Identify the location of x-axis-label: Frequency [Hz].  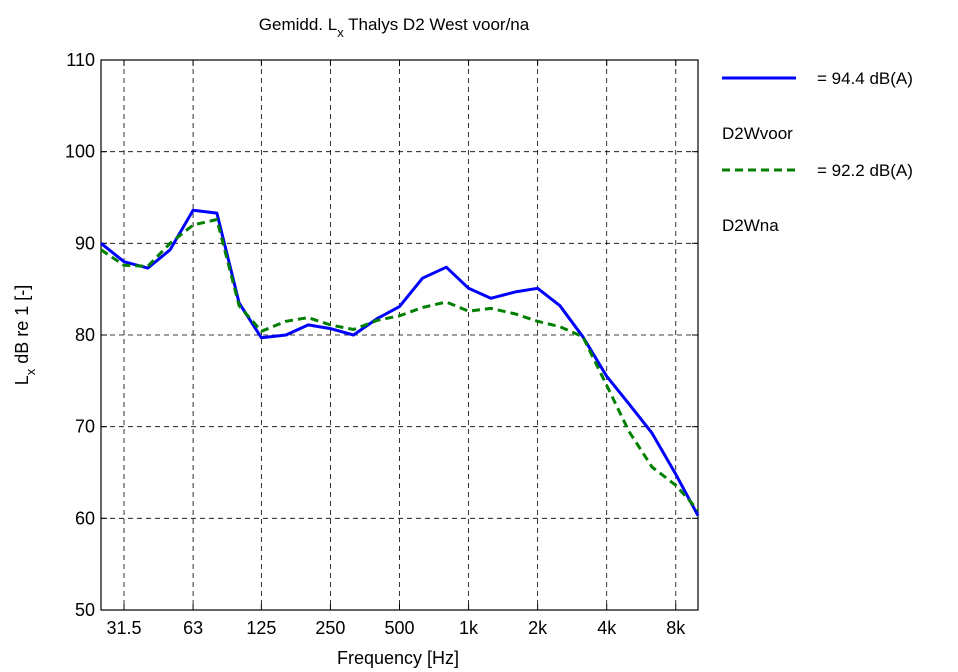
(398, 658).